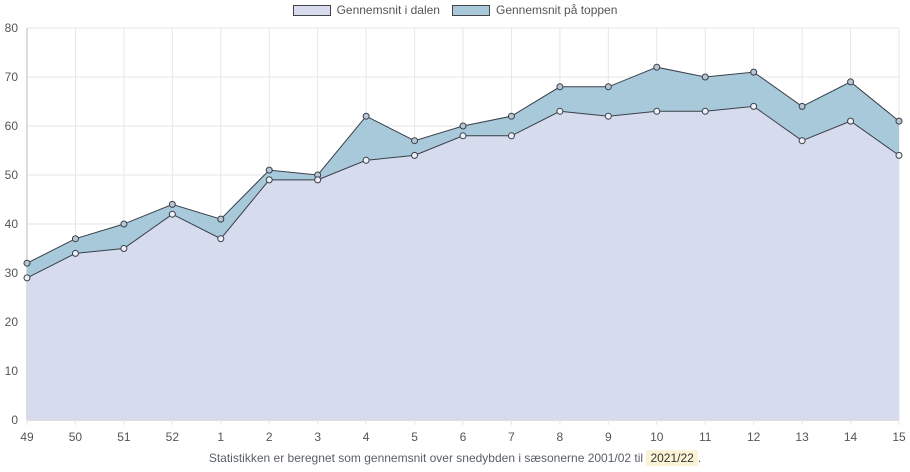 This screenshot has width=910, height=472. I want to click on chart-legend: Gennemsnit i dalen Gennemsnit på toppen, so click(455, 10).